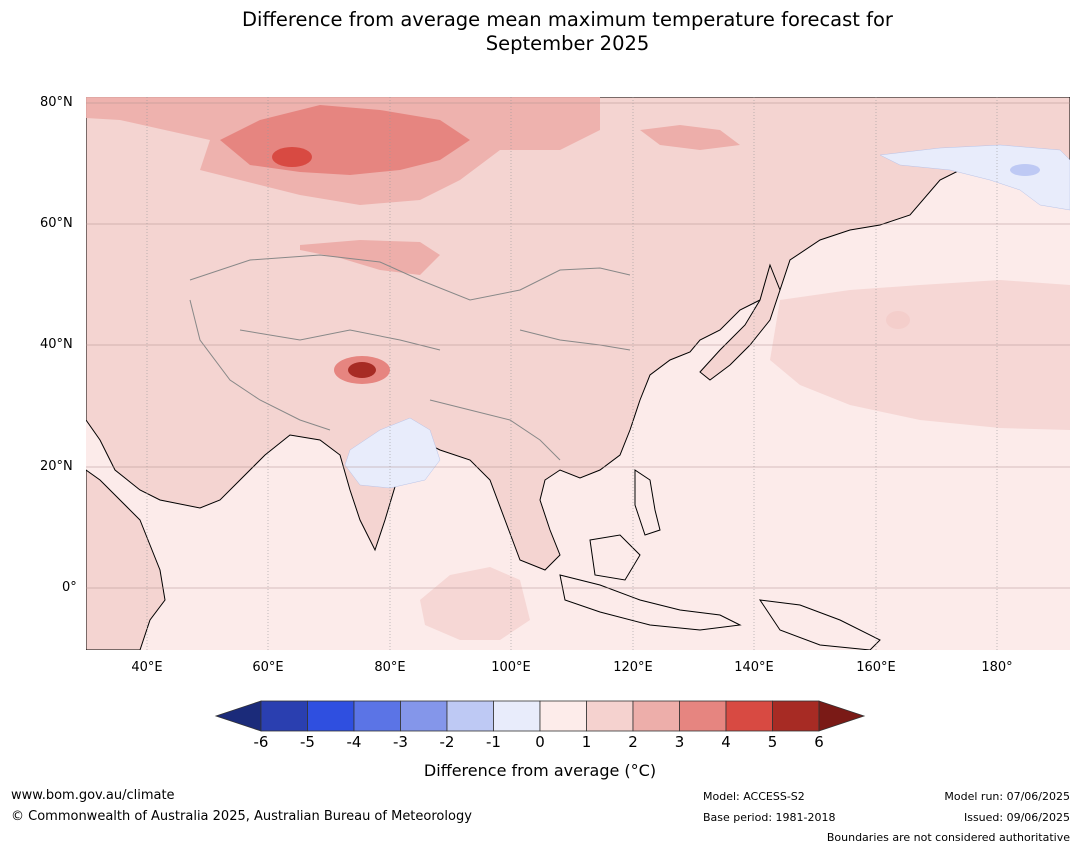  I want to click on anomaly-cool-core-arctic, so click(1025, 170).